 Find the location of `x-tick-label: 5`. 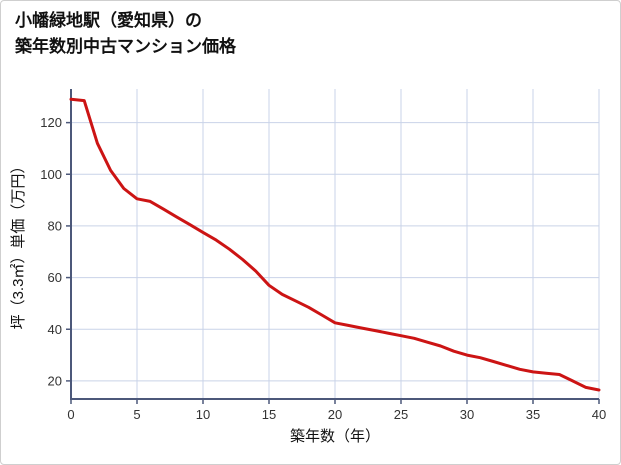

x-tick-label: 5 is located at coordinates (136, 414).